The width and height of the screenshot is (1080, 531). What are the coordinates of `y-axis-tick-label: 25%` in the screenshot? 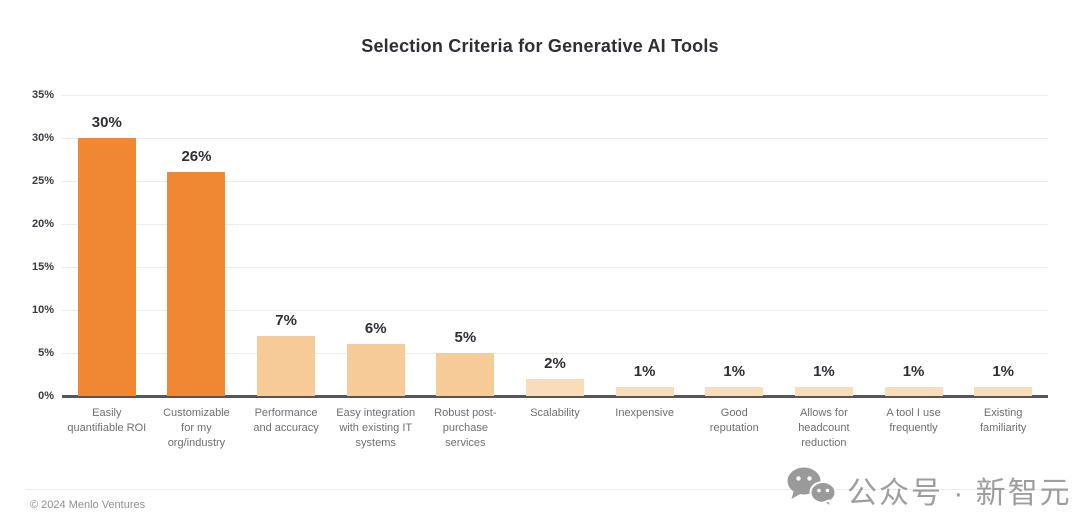 It's located at (42, 181).